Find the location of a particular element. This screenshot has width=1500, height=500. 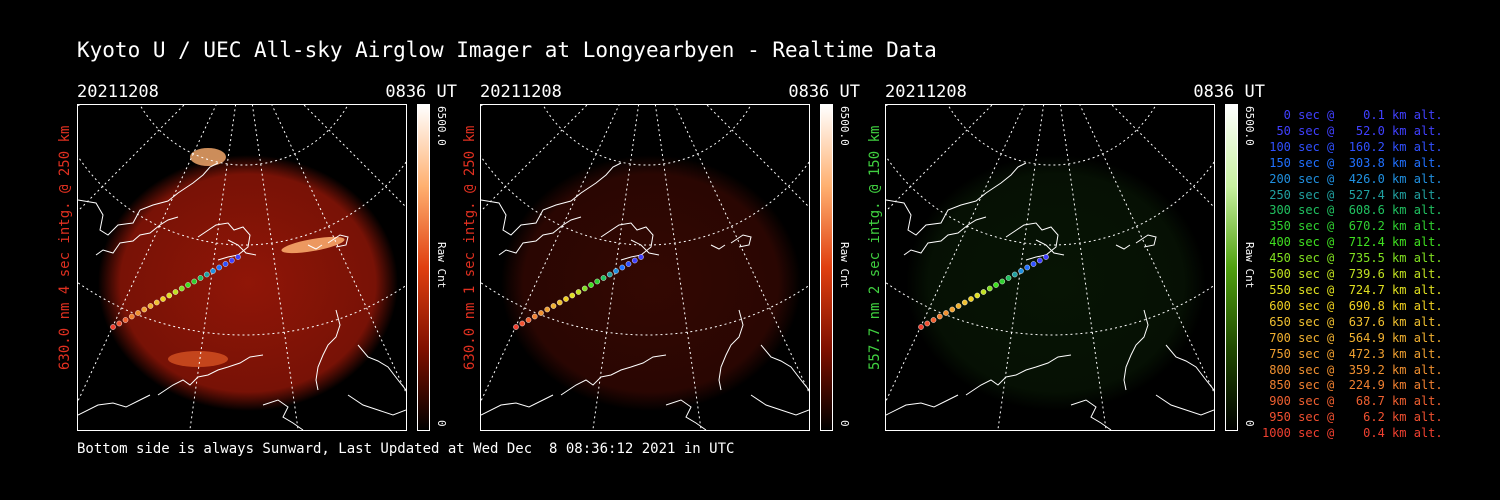

legend-row: 900 sec @ 68.7 km alt. is located at coordinates (1352, 401).